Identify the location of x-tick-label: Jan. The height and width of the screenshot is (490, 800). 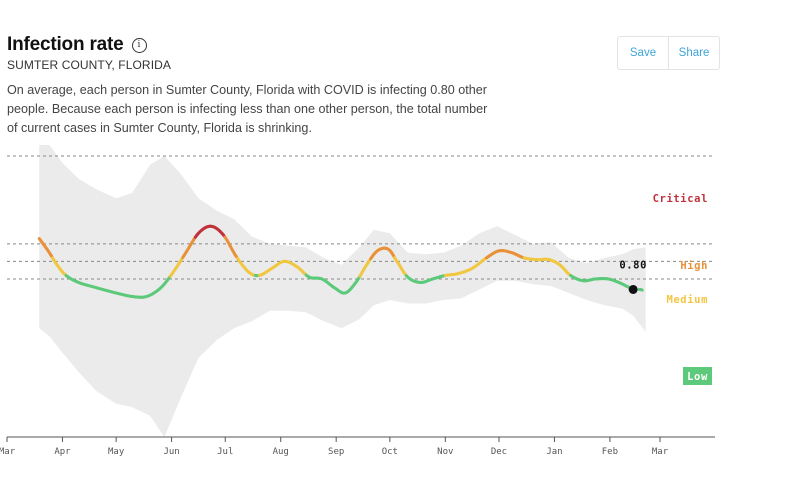
(554, 452).